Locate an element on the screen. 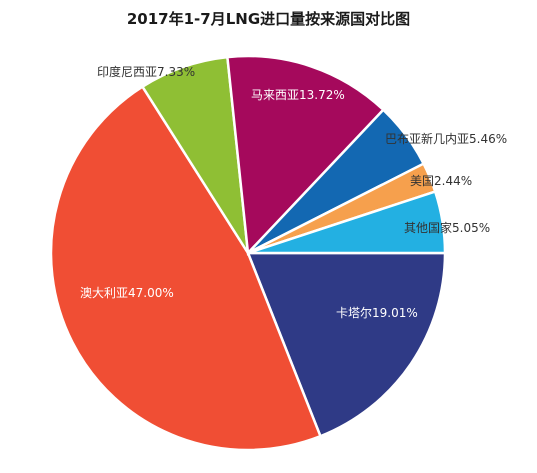  slice-label-0: 卡塔尔19.01% is located at coordinates (377, 312).